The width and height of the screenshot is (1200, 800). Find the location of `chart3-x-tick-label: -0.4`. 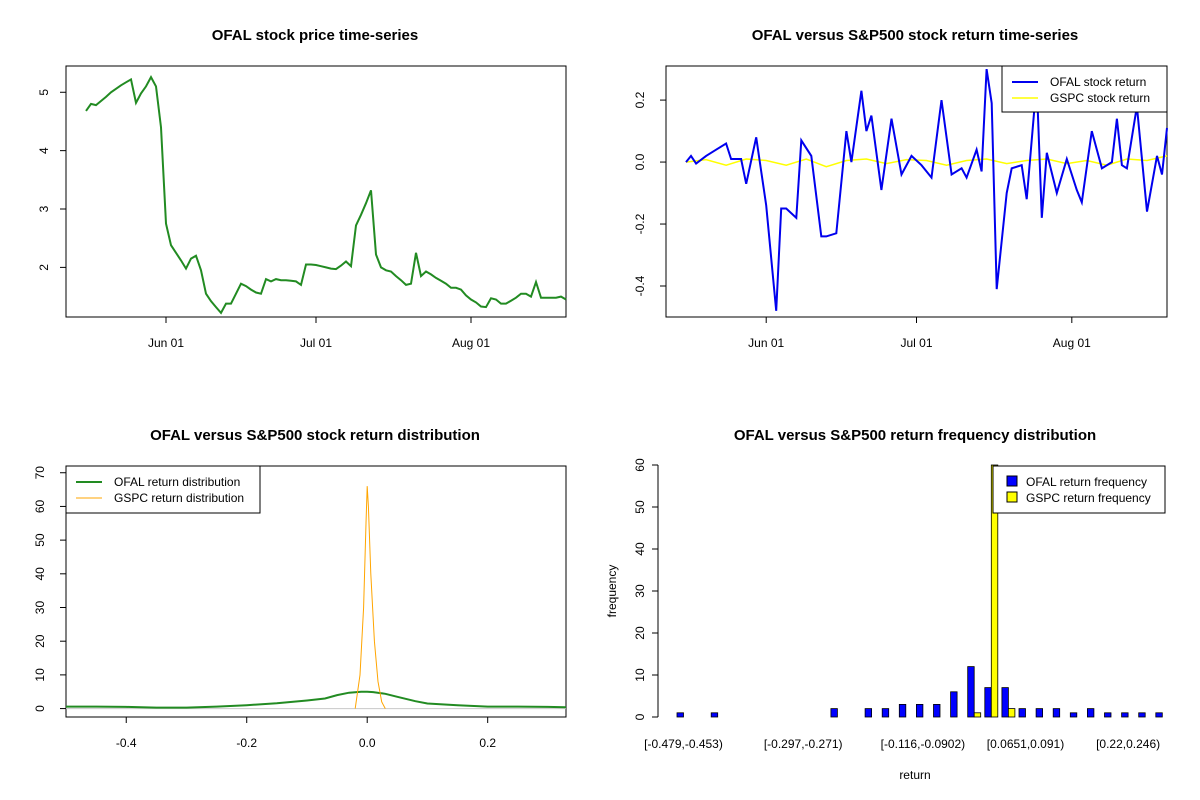

chart3-x-tick-label: -0.4 is located at coordinates (126, 743).